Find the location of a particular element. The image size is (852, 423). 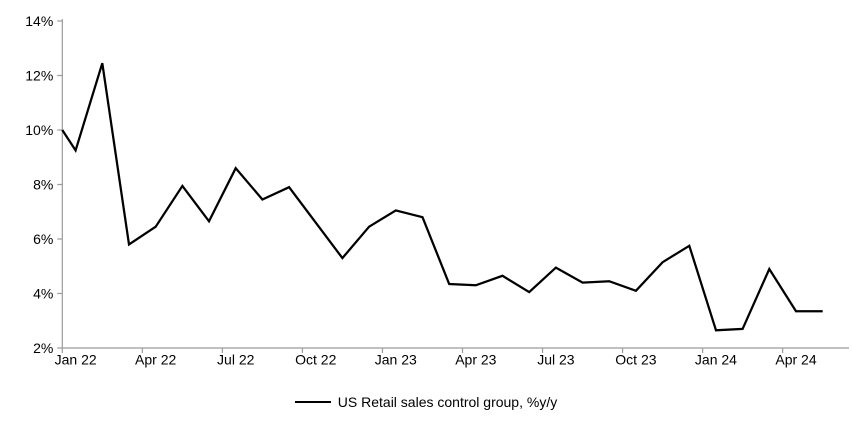

x-tick-label: Oct 22 is located at coordinates (315, 360).